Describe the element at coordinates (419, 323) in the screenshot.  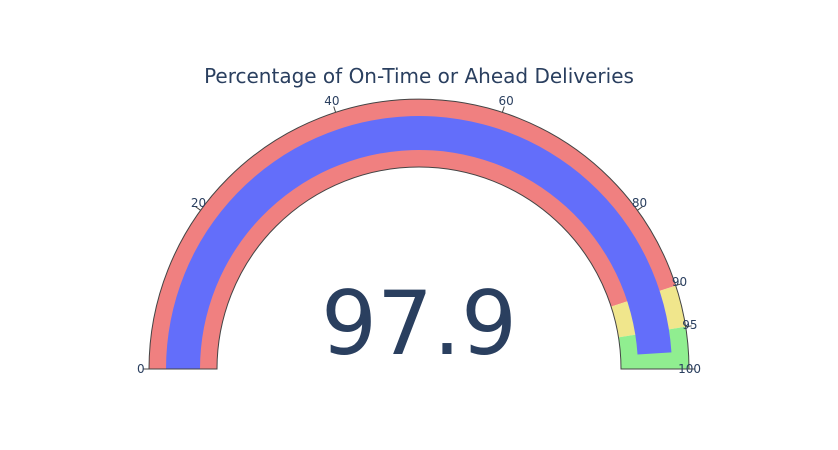
I see `gauge-value-number: 97.9` at that location.